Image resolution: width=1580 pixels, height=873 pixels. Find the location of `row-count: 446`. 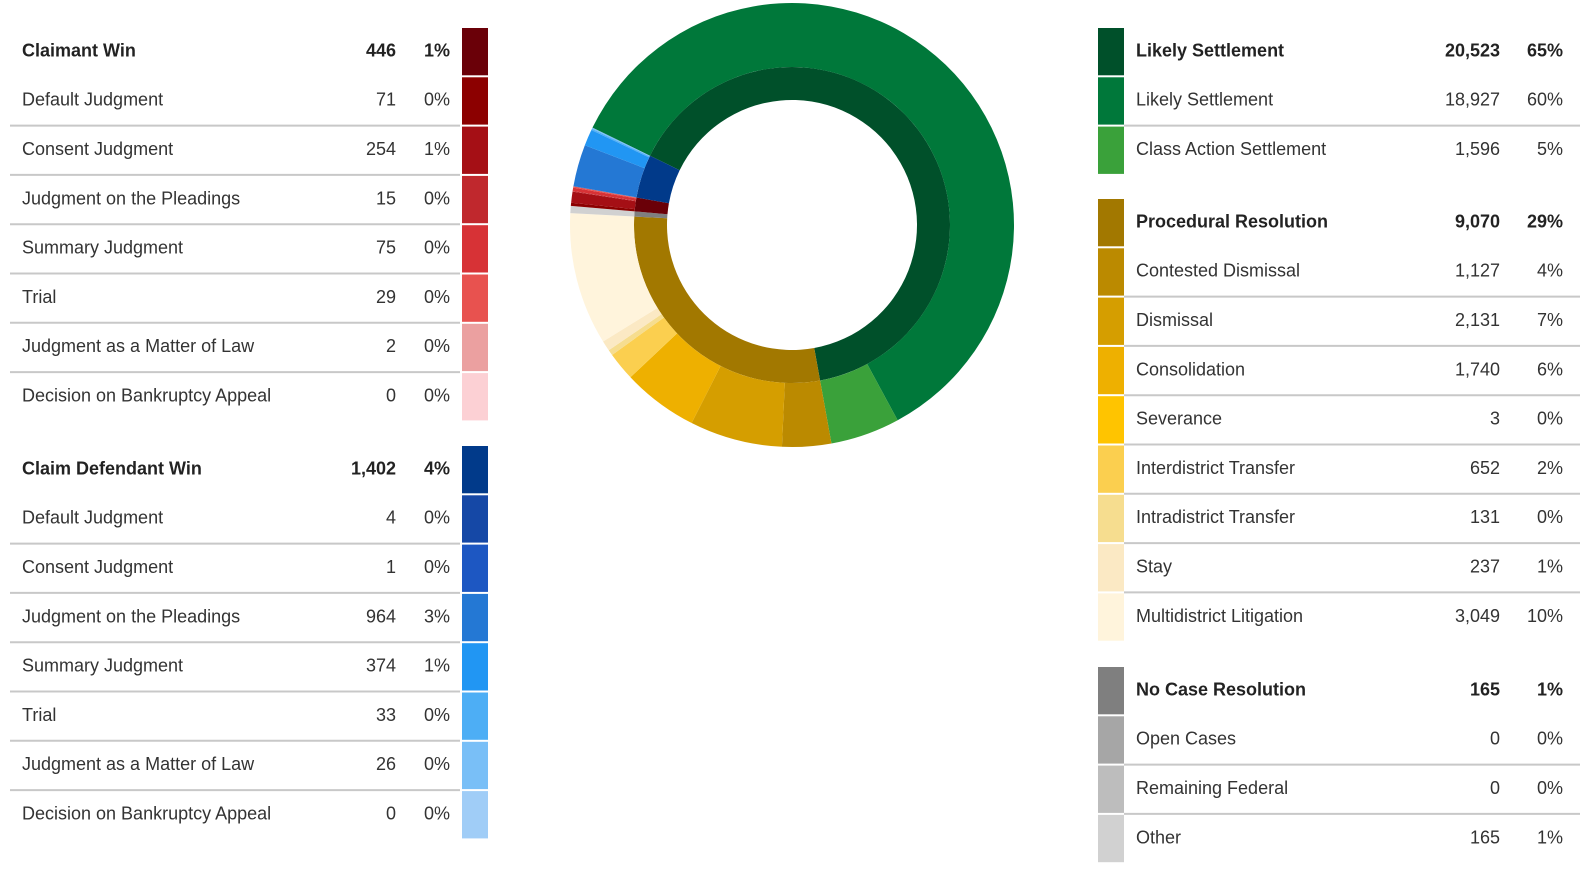

row-count: 446 is located at coordinates (381, 50).